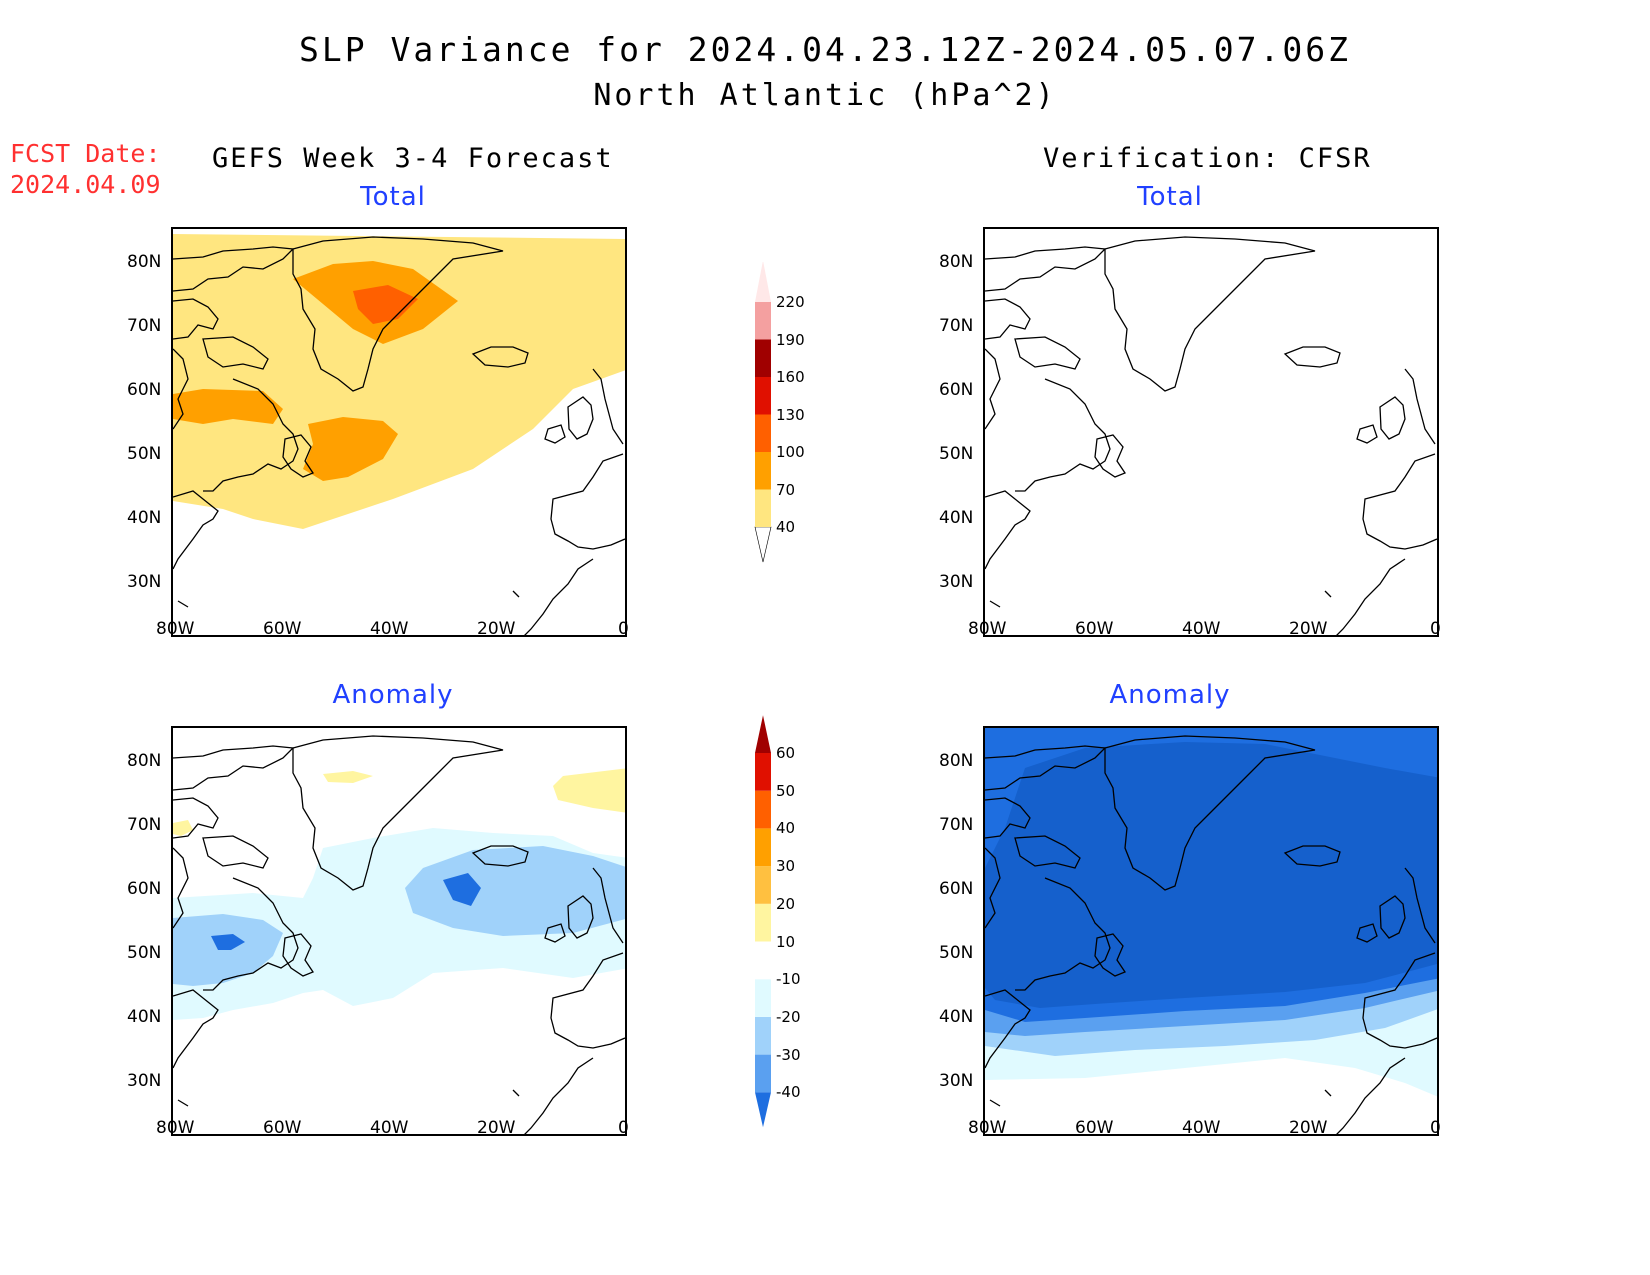  Describe the element at coordinates (393, 695) in the screenshot. I see `fc-anomaly-title: Anomaly` at that location.